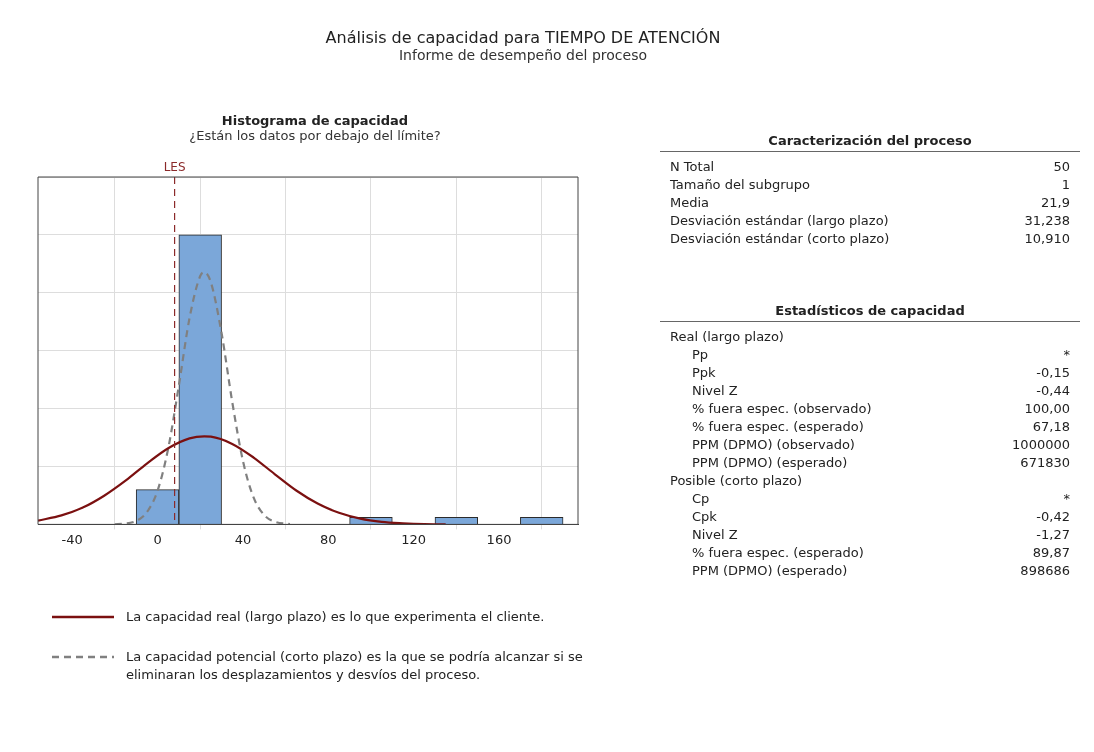  I want to click on x-tick-label: -40, so click(72, 539).